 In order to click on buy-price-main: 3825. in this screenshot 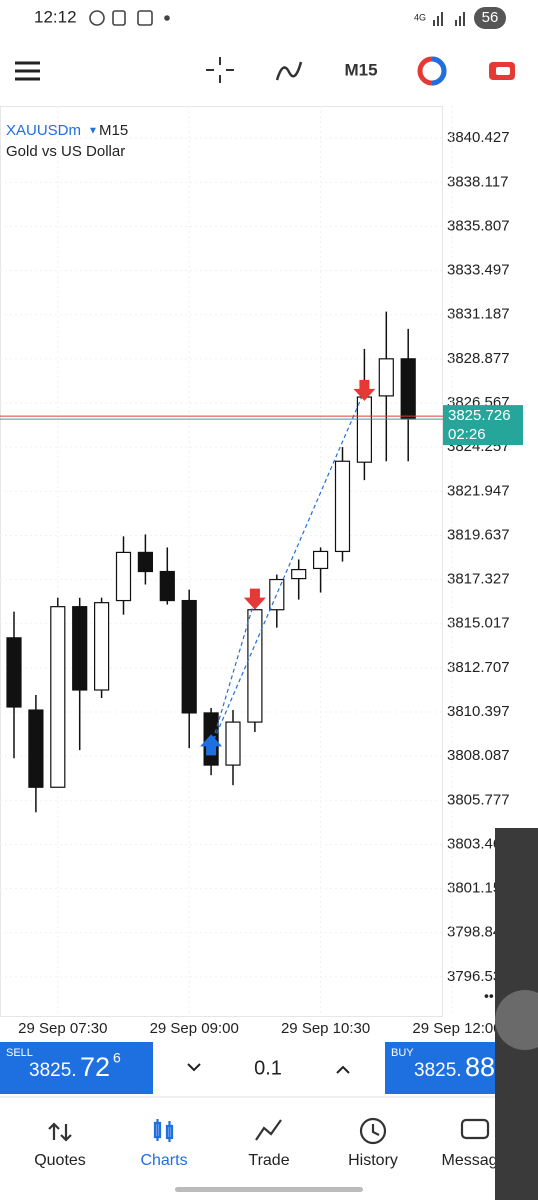, I will do `click(438, 1070)`.